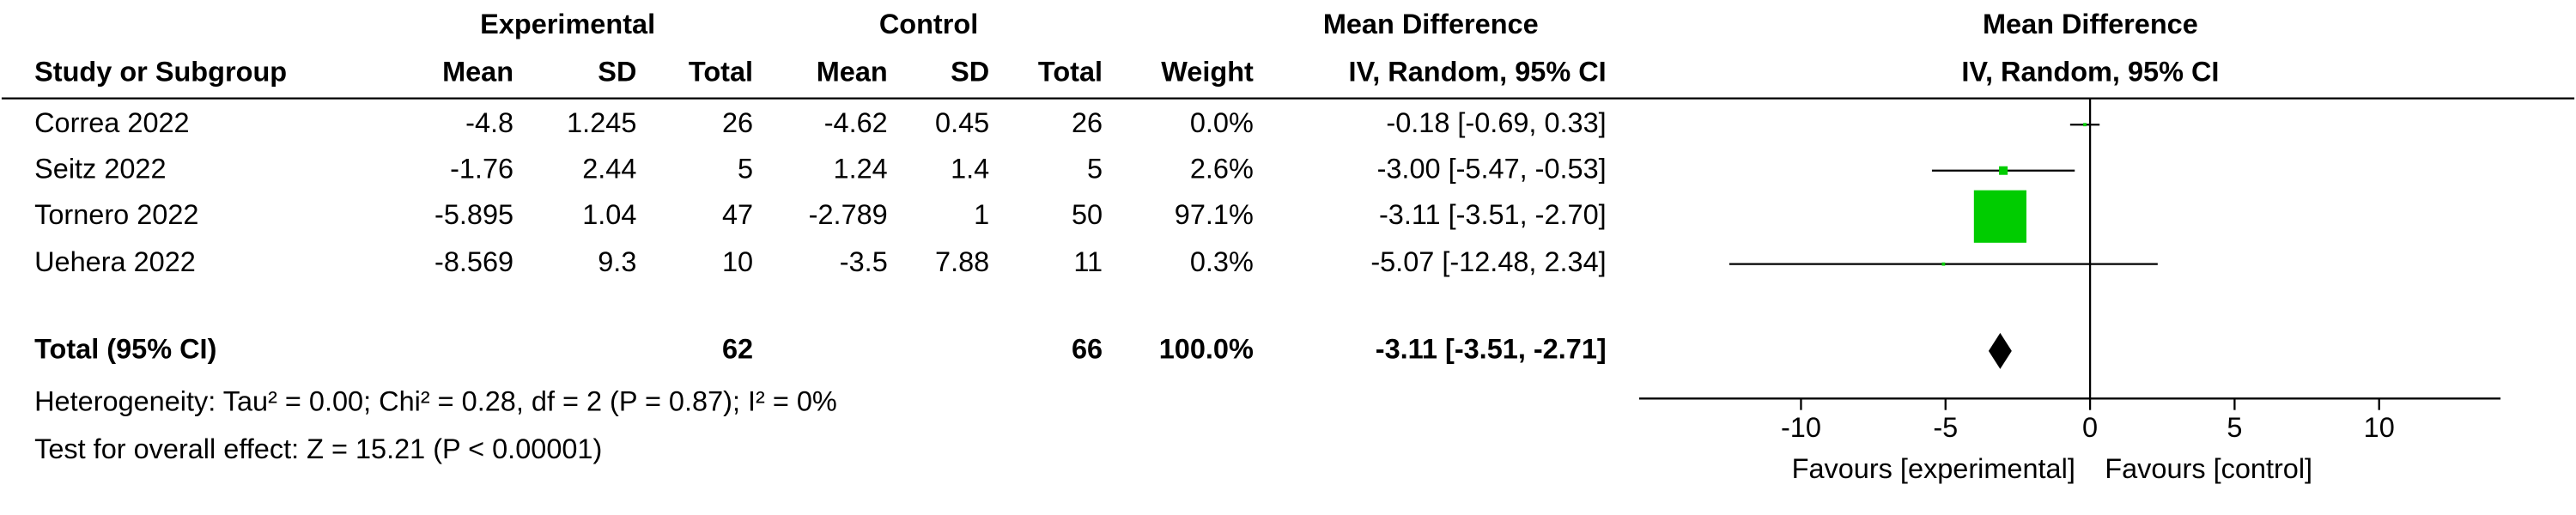 This screenshot has width=2576, height=515. What do you see at coordinates (1087, 214) in the screenshot?
I see `table-cell: 50` at bounding box center [1087, 214].